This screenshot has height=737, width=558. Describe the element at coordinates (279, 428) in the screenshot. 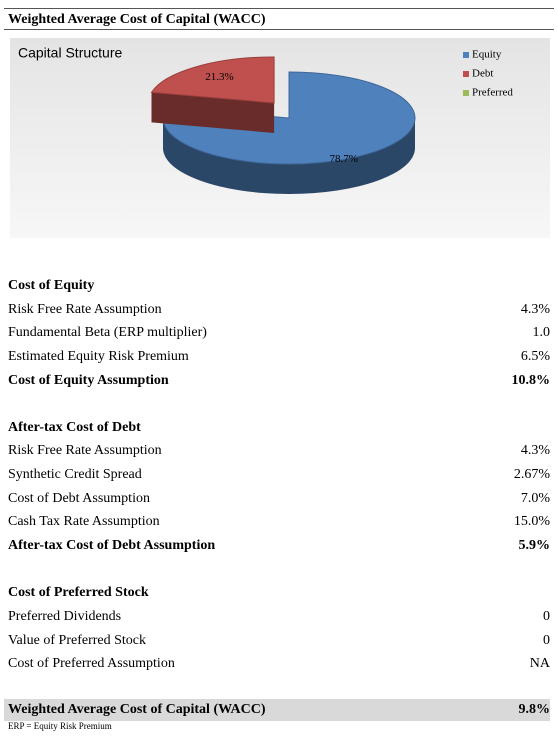

I see `table-row: After-tax Cost of Debt` at that location.